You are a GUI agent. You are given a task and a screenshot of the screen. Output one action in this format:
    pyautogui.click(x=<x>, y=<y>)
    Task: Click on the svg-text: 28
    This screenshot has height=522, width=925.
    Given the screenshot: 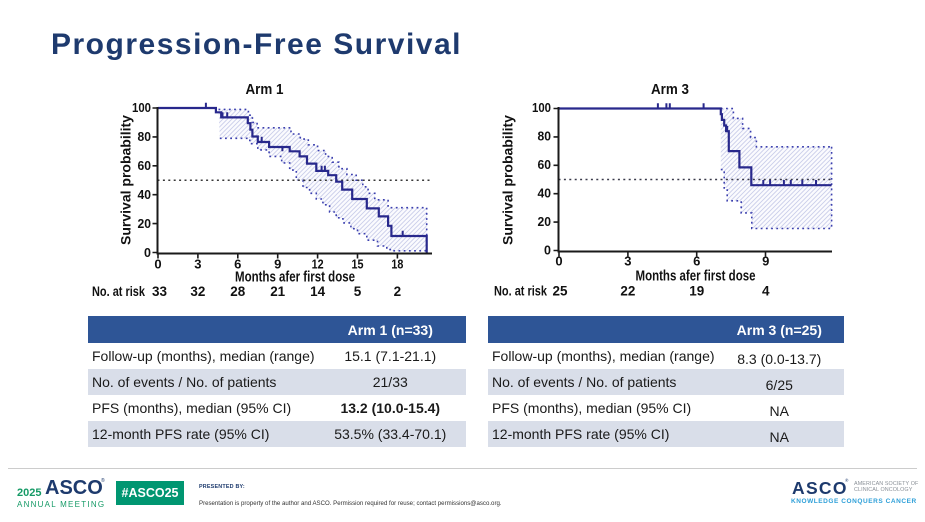 What is the action you would take?
    pyautogui.click(x=237, y=291)
    